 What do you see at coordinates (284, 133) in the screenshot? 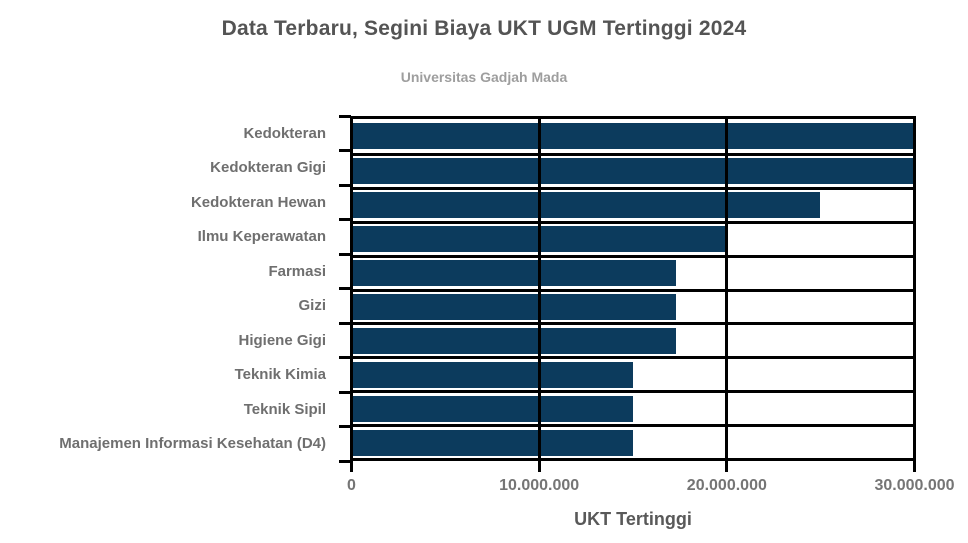
I see `category-label: Kedokteran` at bounding box center [284, 133].